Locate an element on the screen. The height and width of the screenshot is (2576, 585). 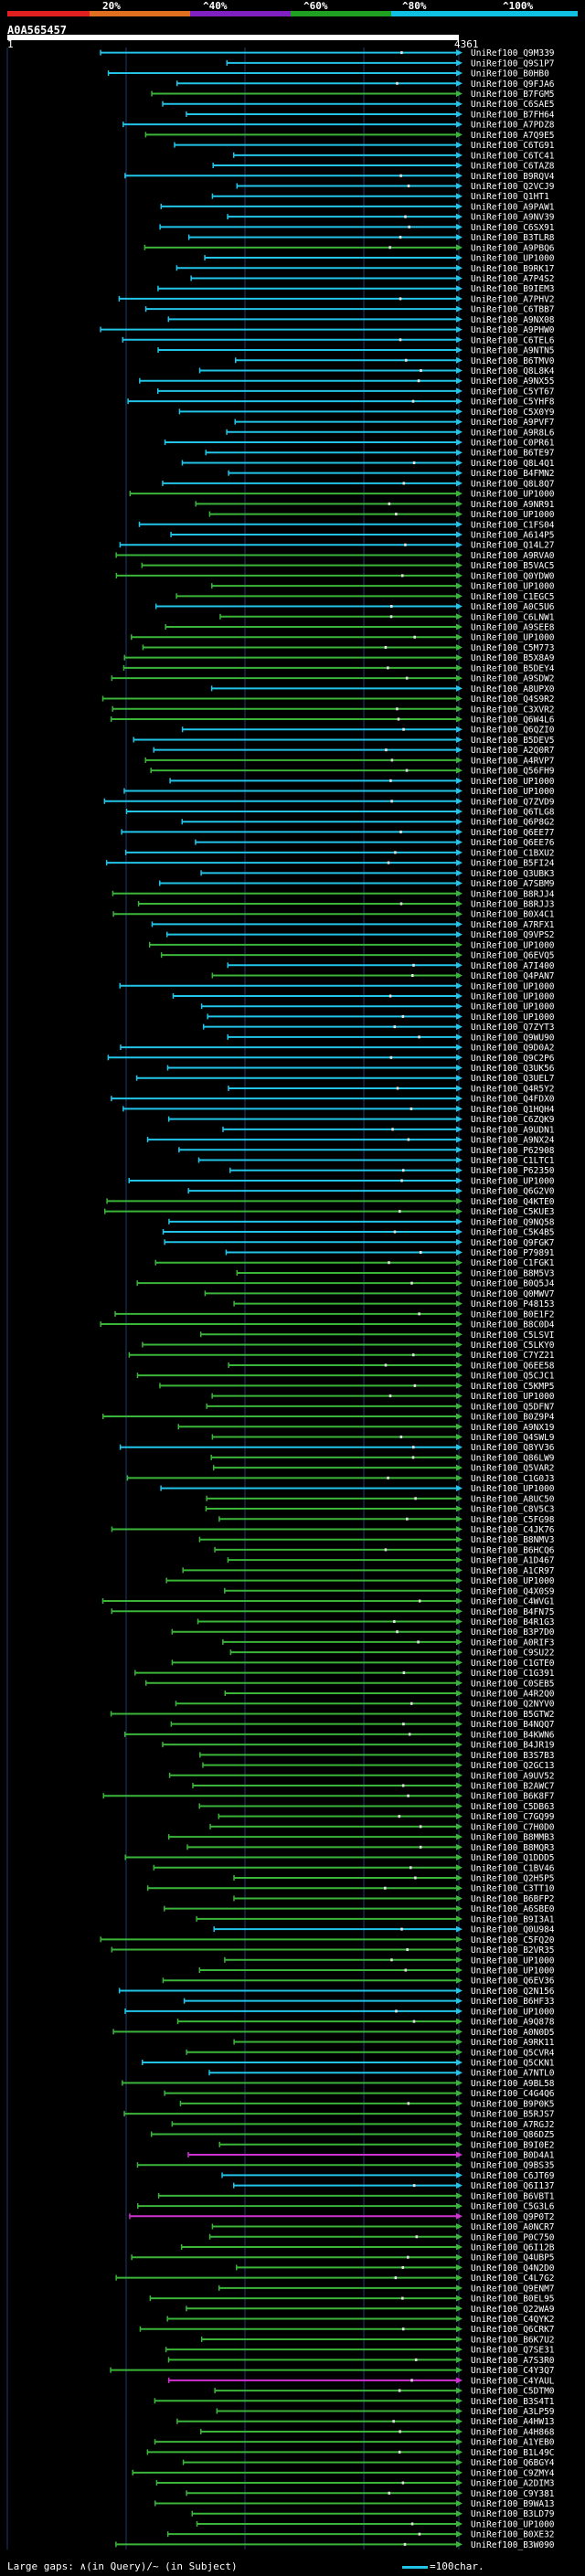
hit-row: UniRef100_C5YHF8 is located at coordinates (341, 403).